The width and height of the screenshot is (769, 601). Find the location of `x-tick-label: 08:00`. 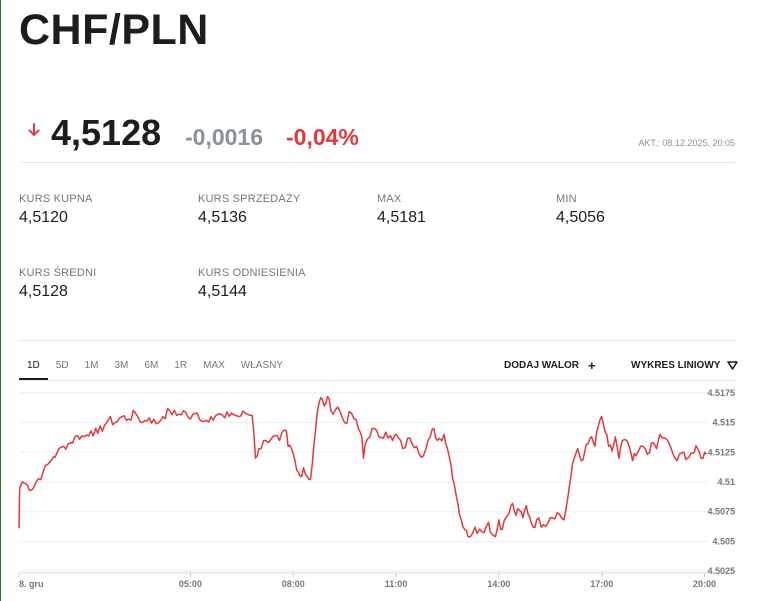

x-tick-label: 08:00 is located at coordinates (293, 584).